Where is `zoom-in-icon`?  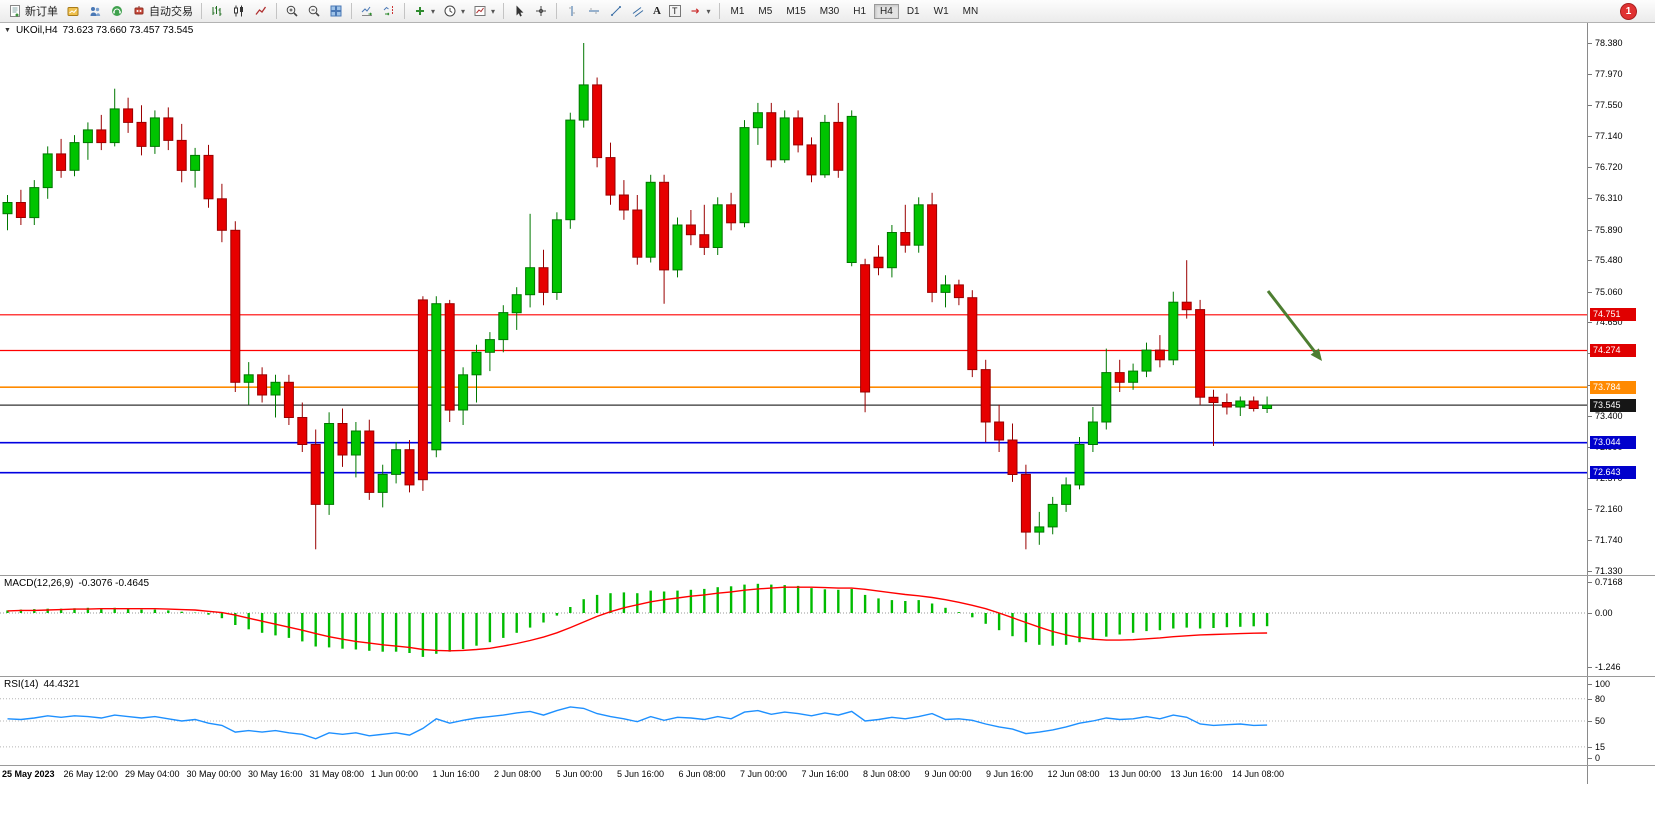 zoom-in-icon is located at coordinates (292, 11).